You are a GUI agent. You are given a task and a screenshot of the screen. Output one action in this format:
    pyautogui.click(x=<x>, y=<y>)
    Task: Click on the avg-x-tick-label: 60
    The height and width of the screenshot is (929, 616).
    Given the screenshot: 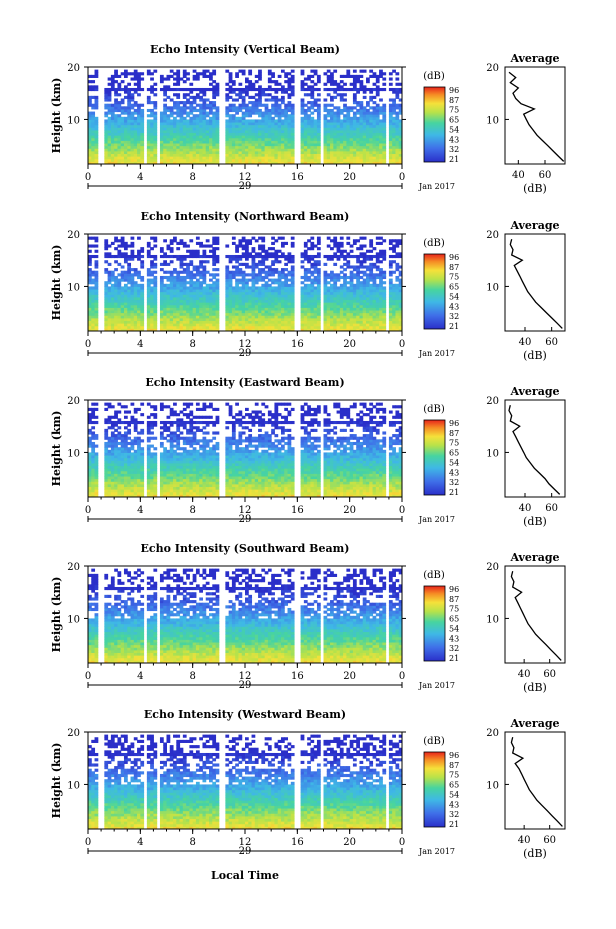 What is the action you would take?
    pyautogui.click(x=545, y=175)
    